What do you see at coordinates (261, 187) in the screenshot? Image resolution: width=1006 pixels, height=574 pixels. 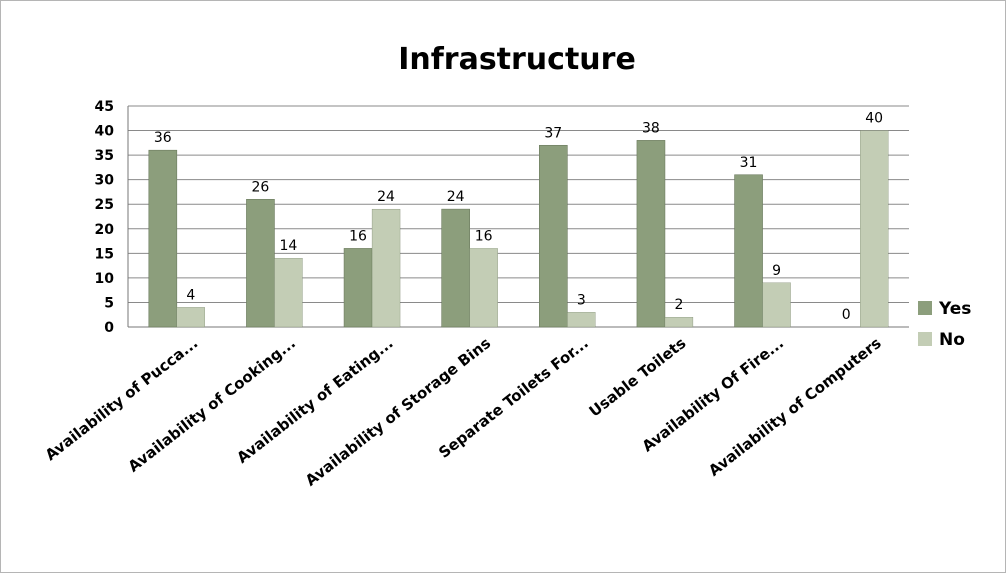 I see `data-label: 26` at bounding box center [261, 187].